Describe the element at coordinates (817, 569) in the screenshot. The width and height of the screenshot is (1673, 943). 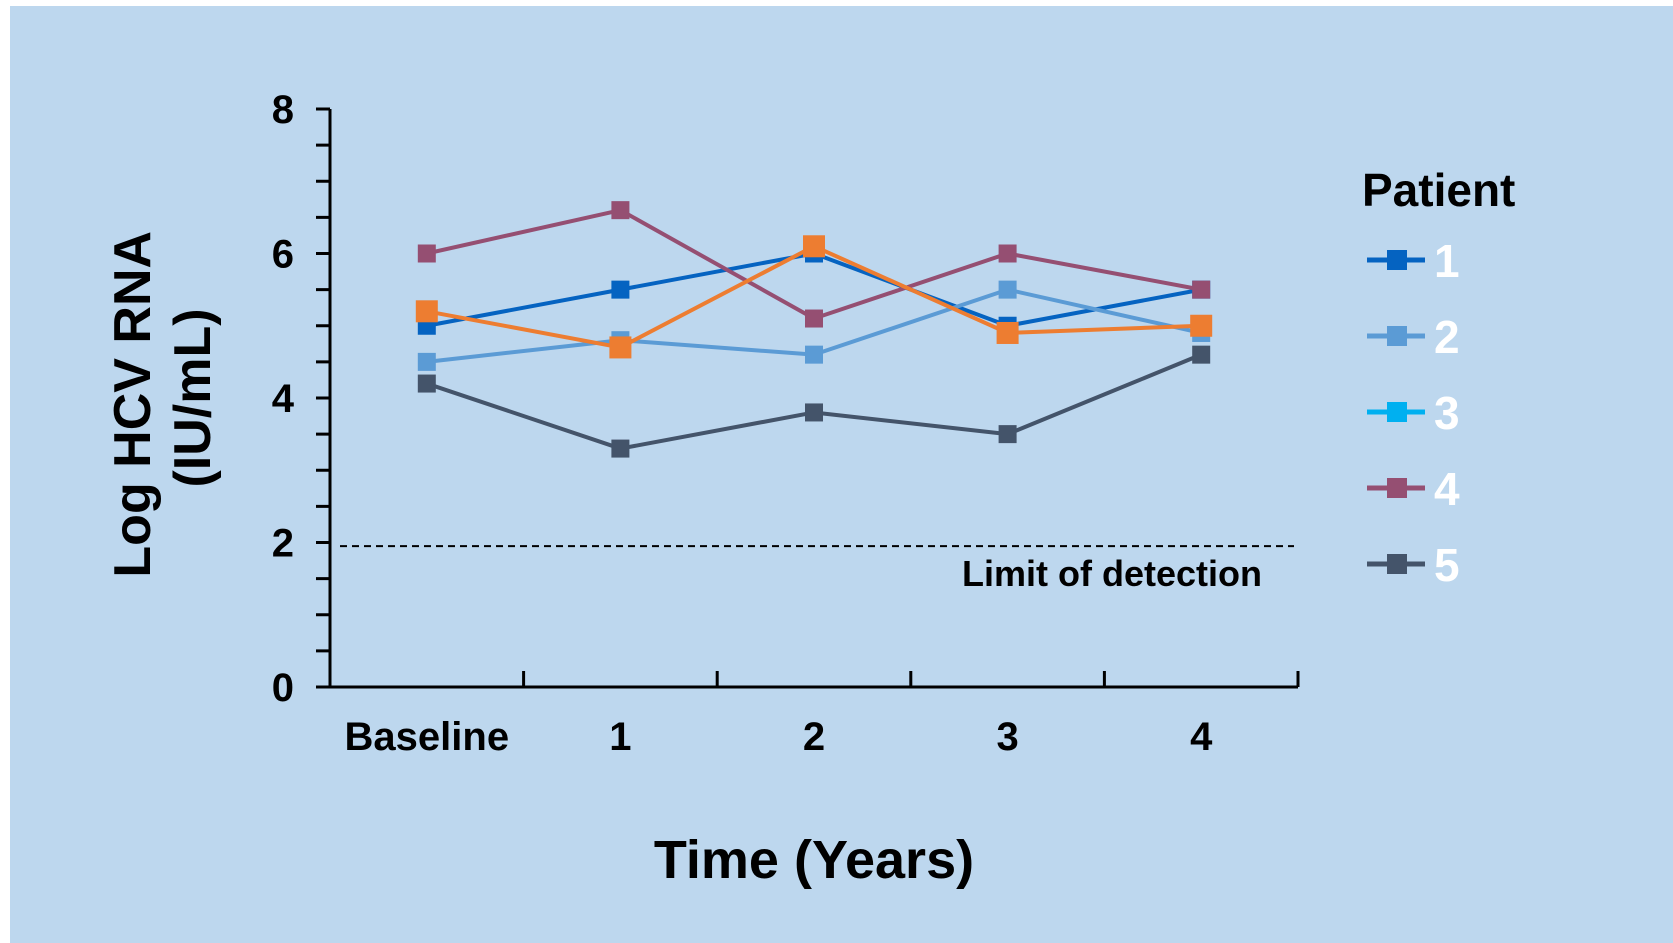
I see `limit-of-detection-group: Limit of detection` at that location.